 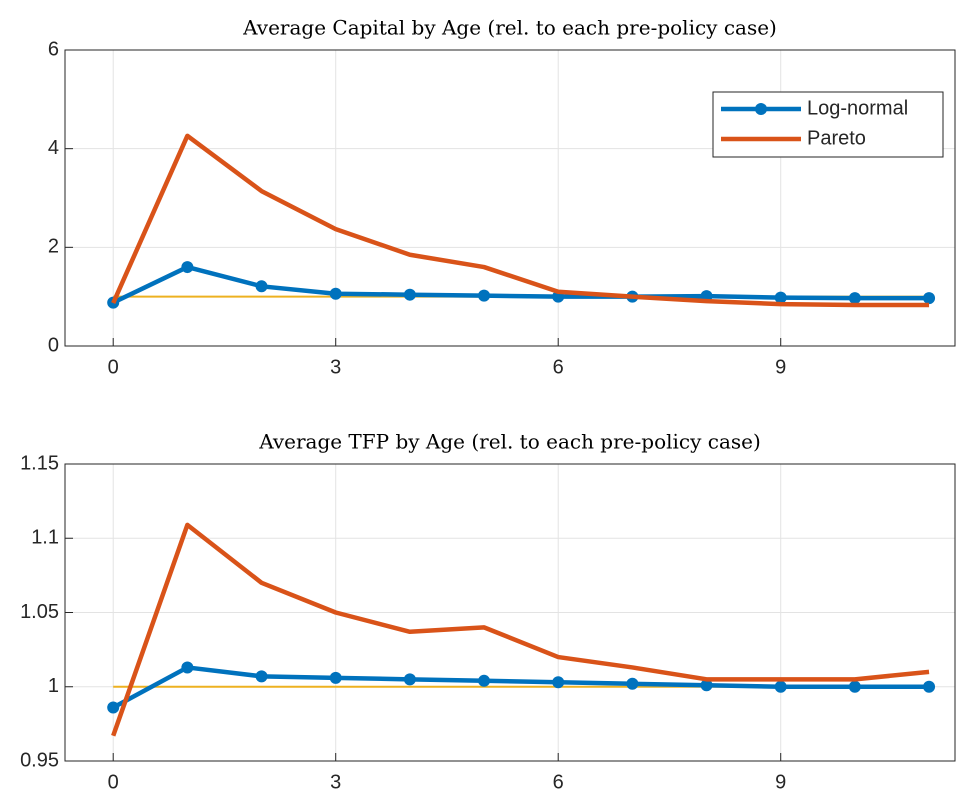 I want to click on y-tick-label: 0, so click(x=53, y=345).